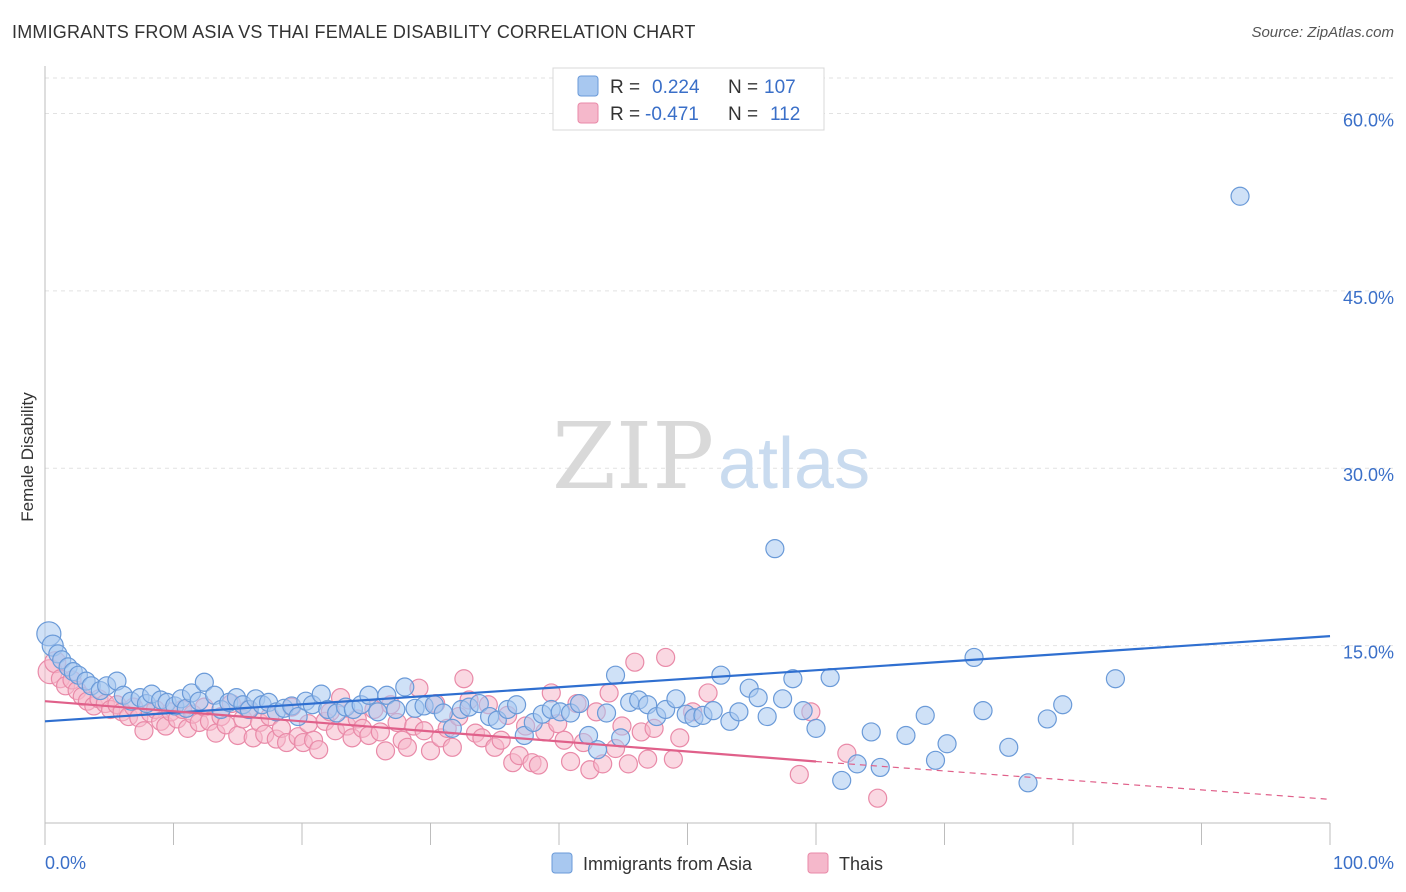  What do you see at coordinates (794, 464) in the screenshot?
I see `watermark-atlas: atlas` at bounding box center [794, 464].